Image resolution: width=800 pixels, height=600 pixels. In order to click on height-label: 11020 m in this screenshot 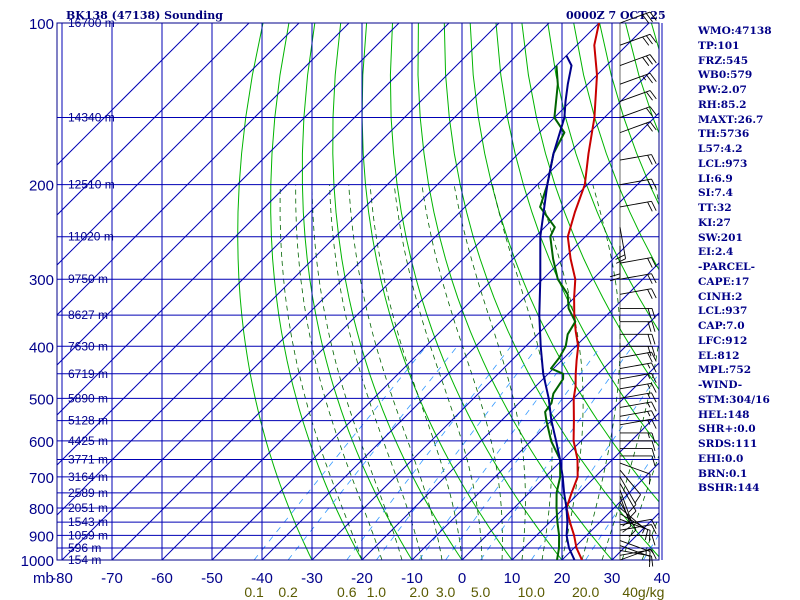, I will do `click(91, 237)`.